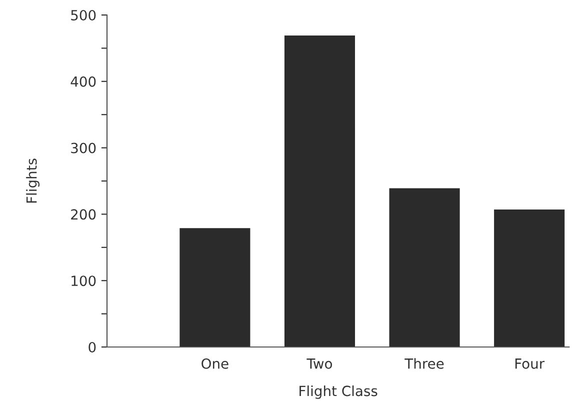  I want to click on x-axis-title: Flight Class, so click(339, 392).